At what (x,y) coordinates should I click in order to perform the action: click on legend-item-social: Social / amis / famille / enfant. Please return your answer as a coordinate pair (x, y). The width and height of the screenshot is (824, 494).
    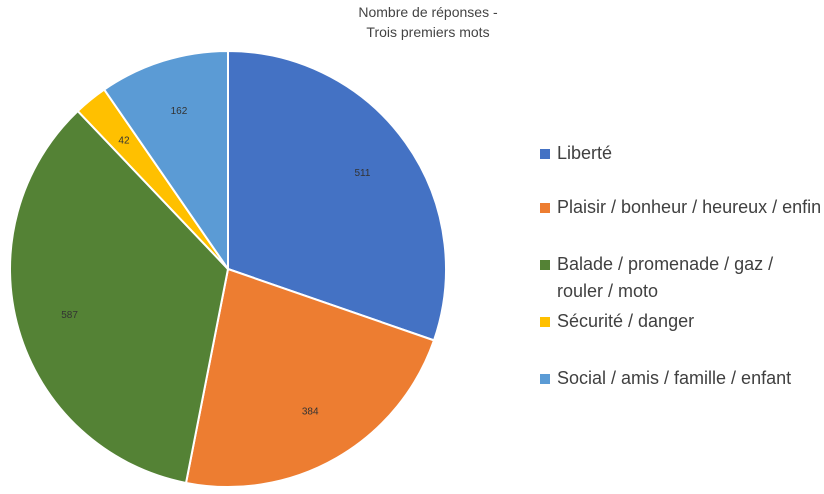
    Looking at the image, I should click on (682, 378).